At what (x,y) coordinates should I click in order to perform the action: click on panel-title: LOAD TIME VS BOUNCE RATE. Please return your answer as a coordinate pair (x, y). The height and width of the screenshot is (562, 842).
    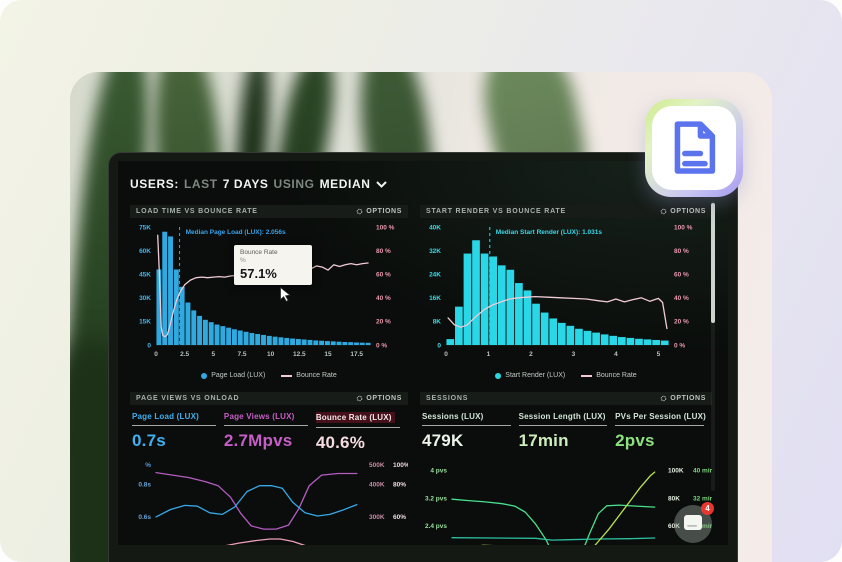
    Looking at the image, I should click on (197, 211).